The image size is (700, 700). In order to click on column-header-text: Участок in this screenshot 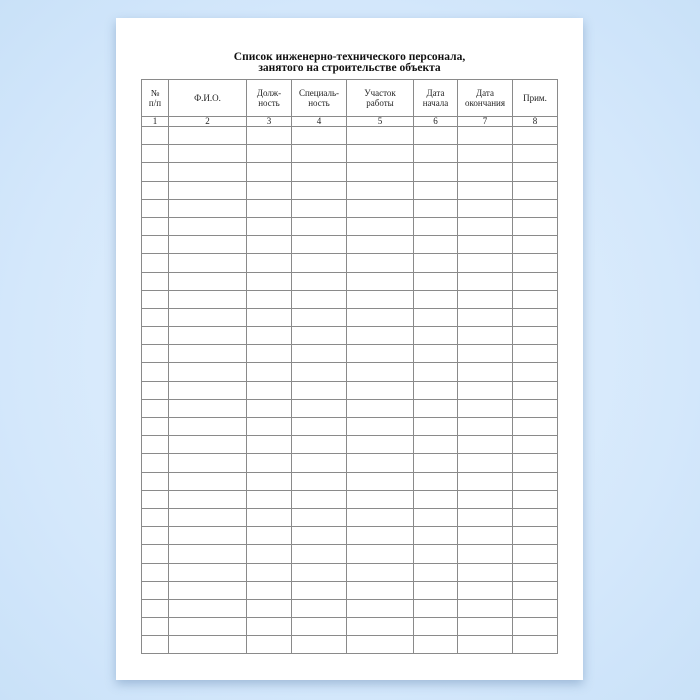, I will do `click(380, 93)`.